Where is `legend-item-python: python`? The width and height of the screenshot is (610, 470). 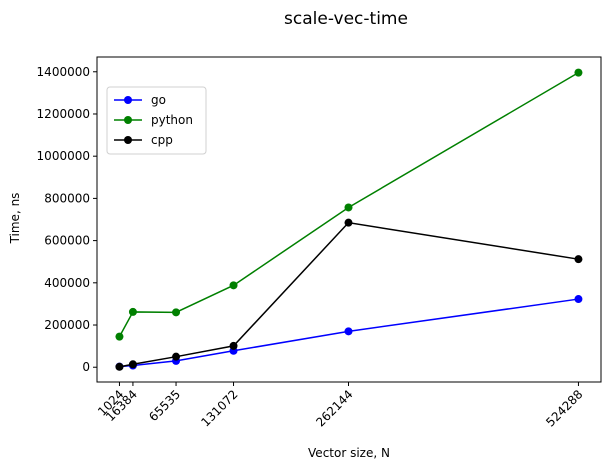
legend-item-python: python is located at coordinates (153, 120).